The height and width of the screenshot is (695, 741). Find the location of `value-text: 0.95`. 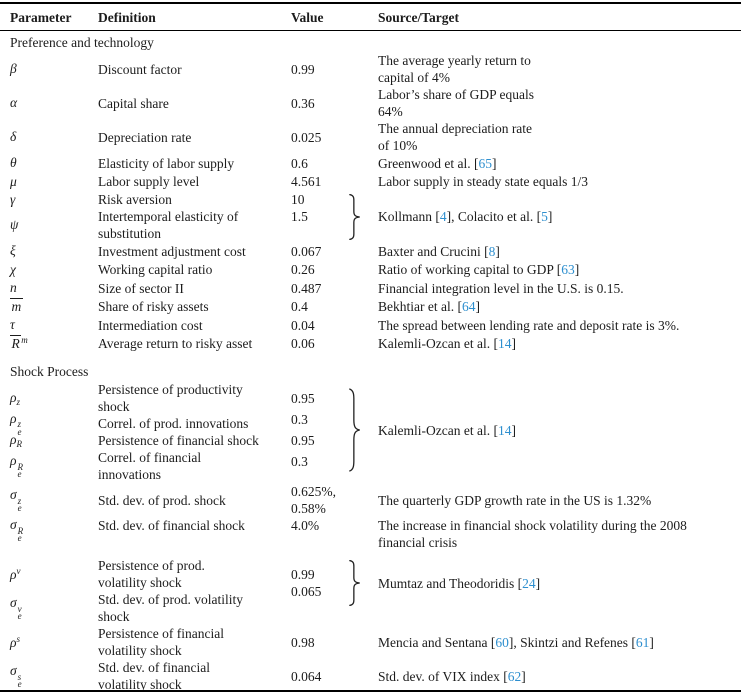

value-text: 0.95 is located at coordinates (303, 398).